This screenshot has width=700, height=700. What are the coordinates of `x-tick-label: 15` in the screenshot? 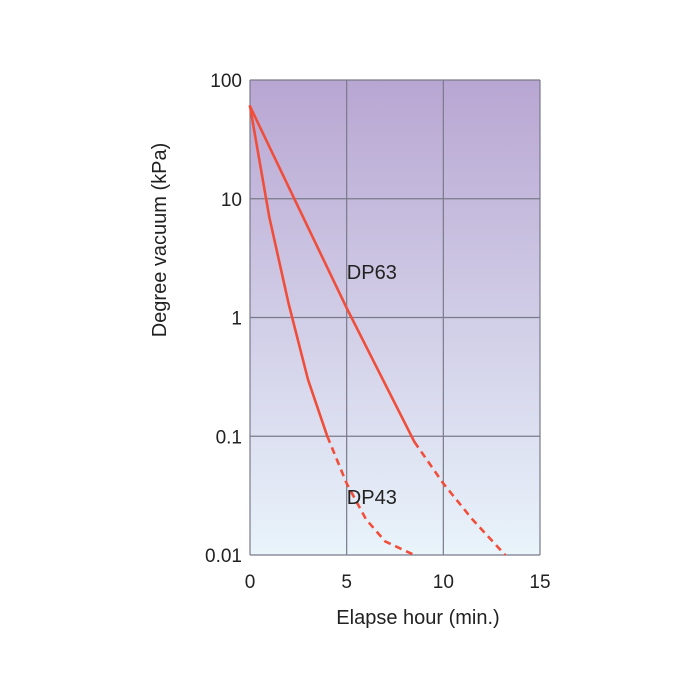 It's located at (539, 582).